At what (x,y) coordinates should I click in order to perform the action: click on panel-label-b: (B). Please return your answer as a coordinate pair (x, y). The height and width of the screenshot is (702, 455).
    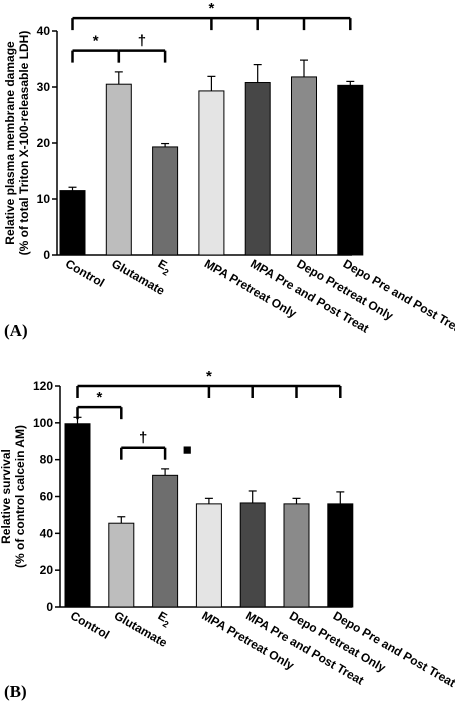
    Looking at the image, I should click on (15, 691).